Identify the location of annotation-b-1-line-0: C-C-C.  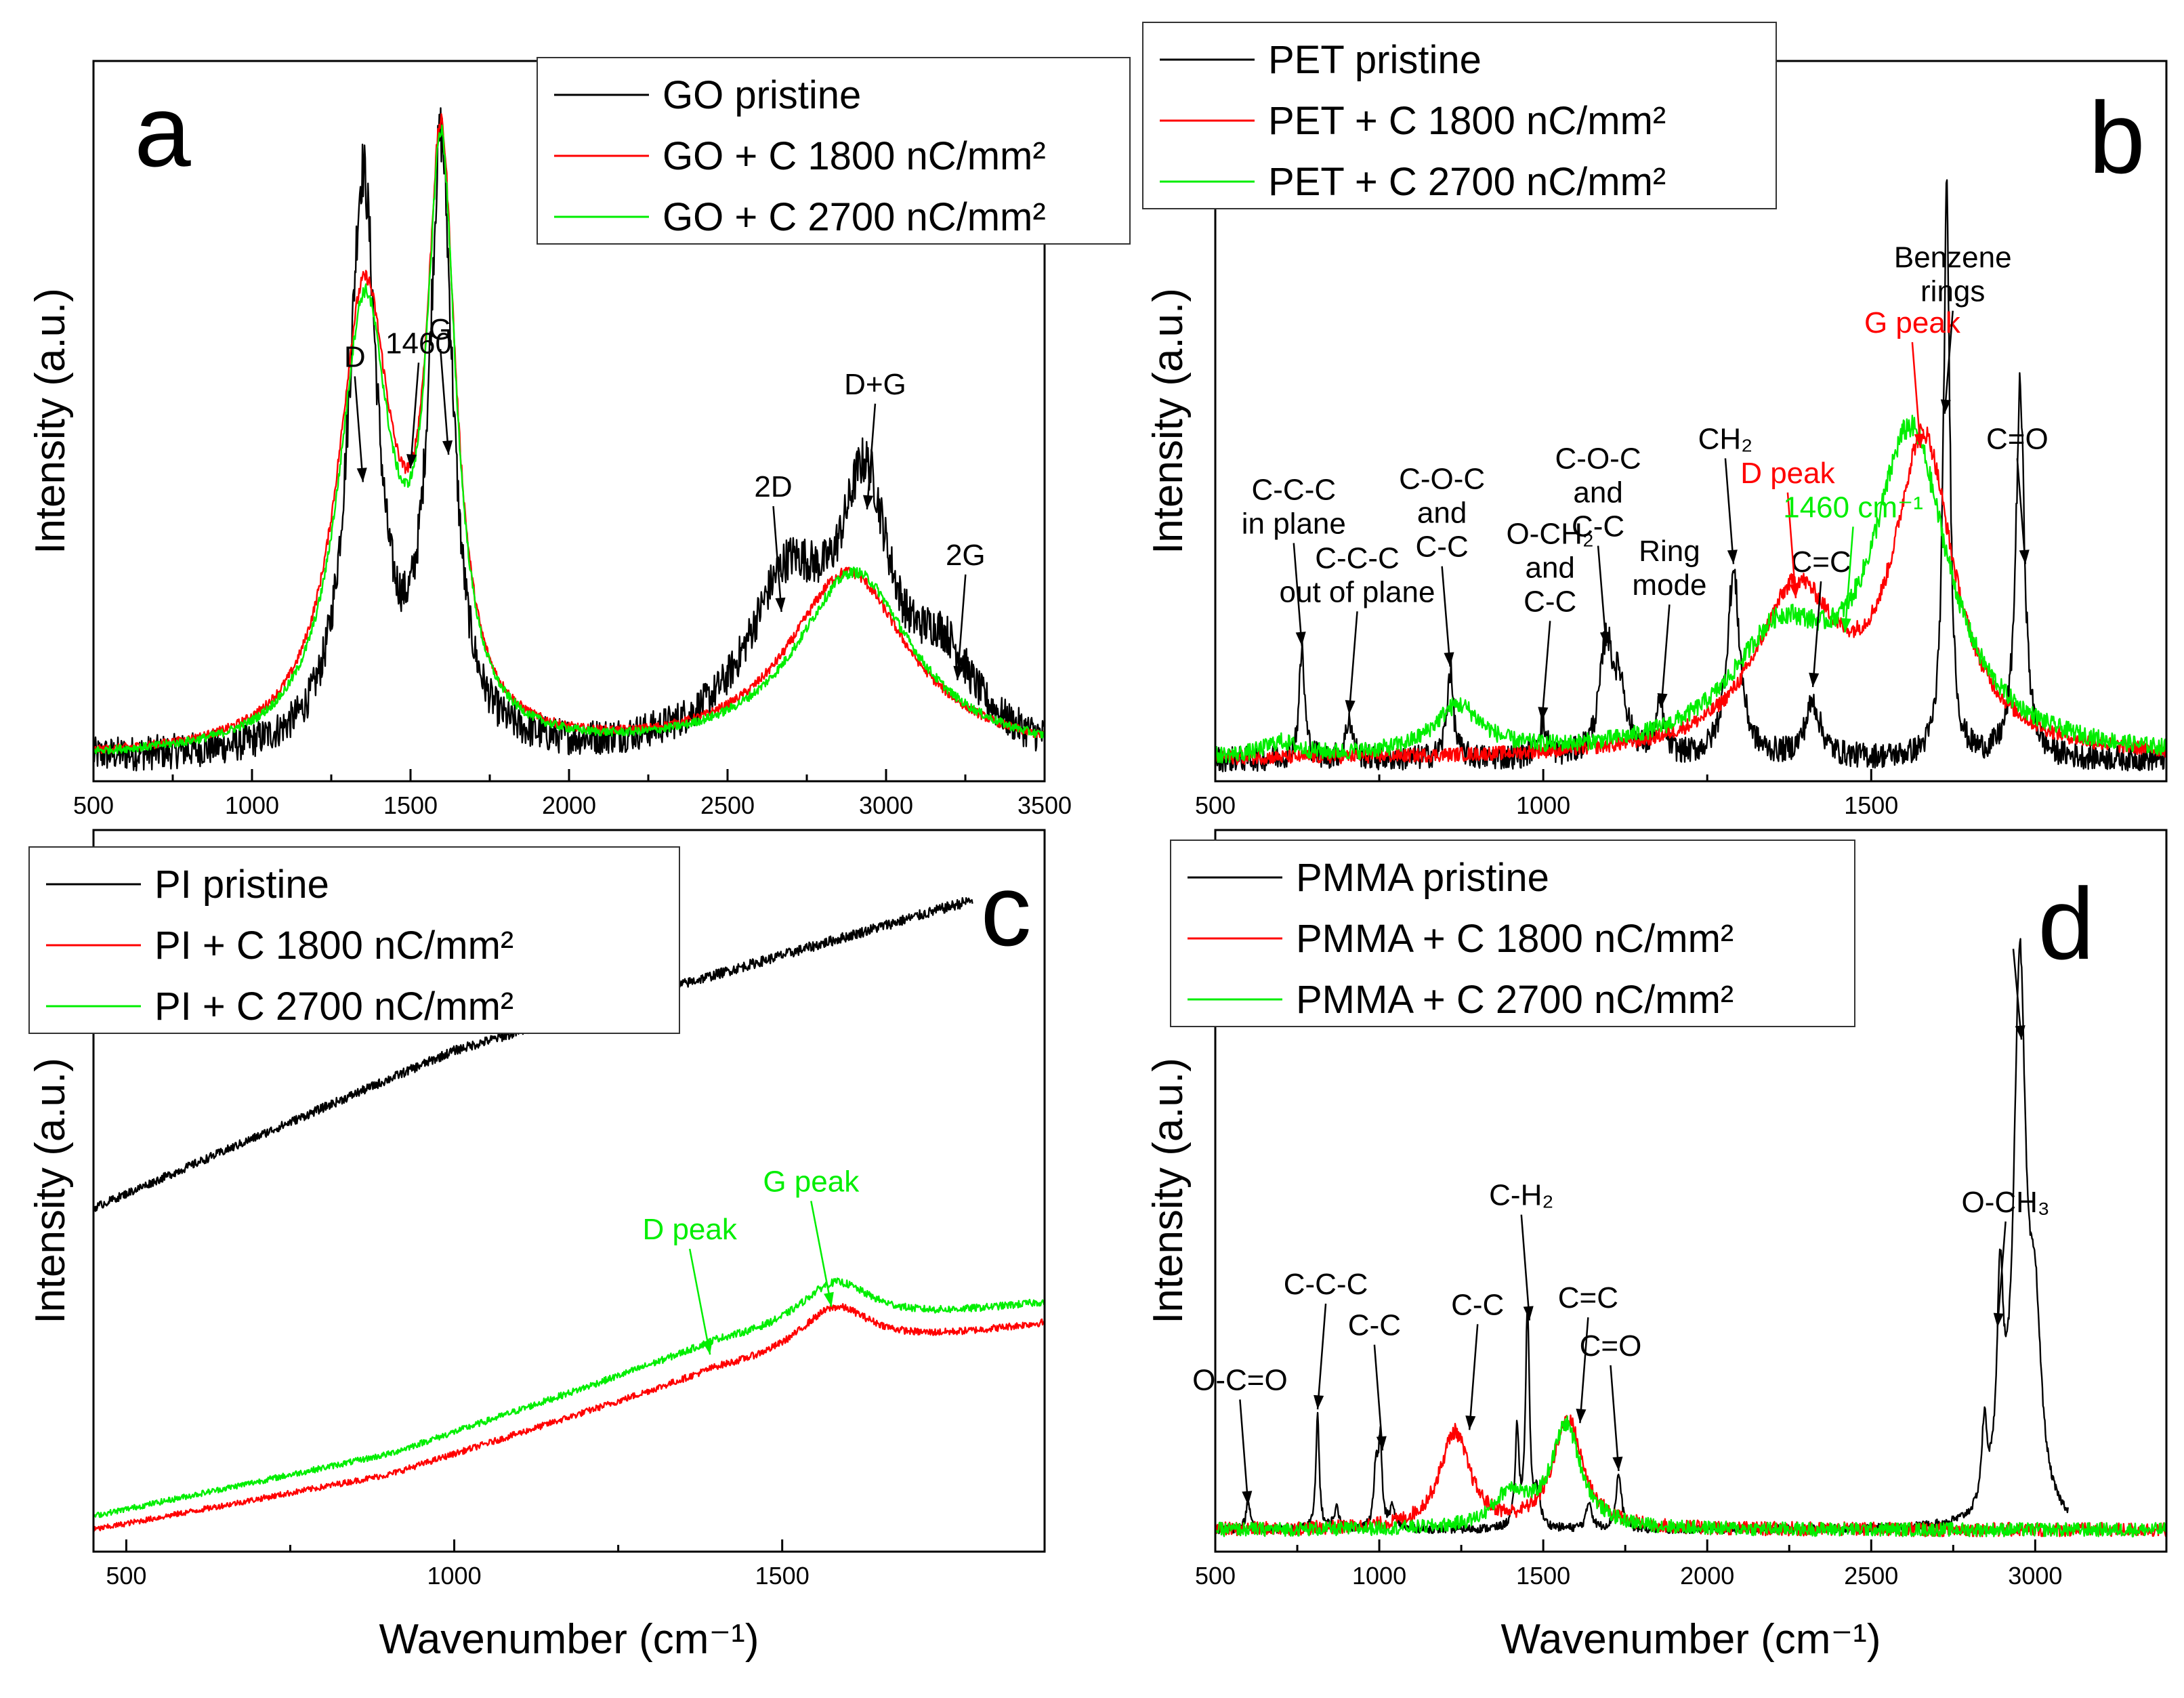
(1357, 558).